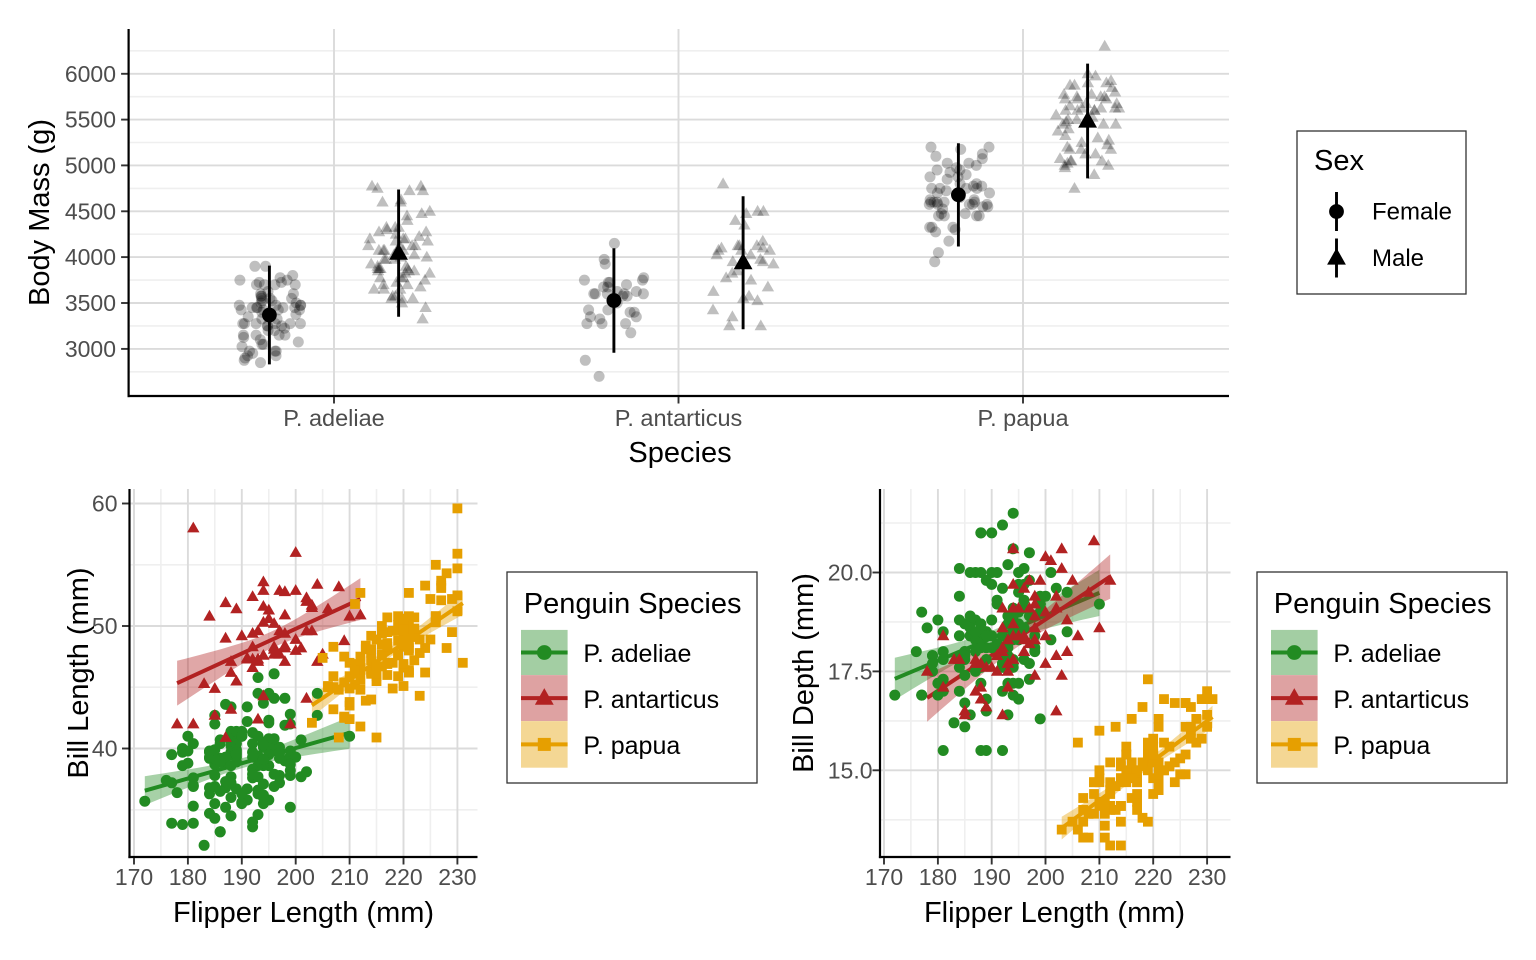 The image size is (1536, 960). What do you see at coordinates (105, 626) in the screenshot?
I see `svg-text: 50` at bounding box center [105, 626].